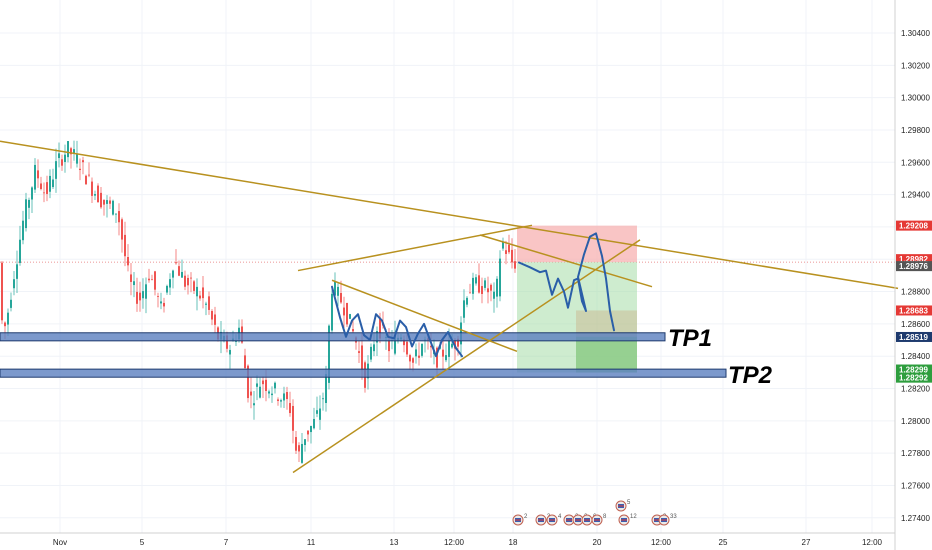 The height and width of the screenshot is (550, 932). I want to click on falling-wedge-upper, so click(424, 316).